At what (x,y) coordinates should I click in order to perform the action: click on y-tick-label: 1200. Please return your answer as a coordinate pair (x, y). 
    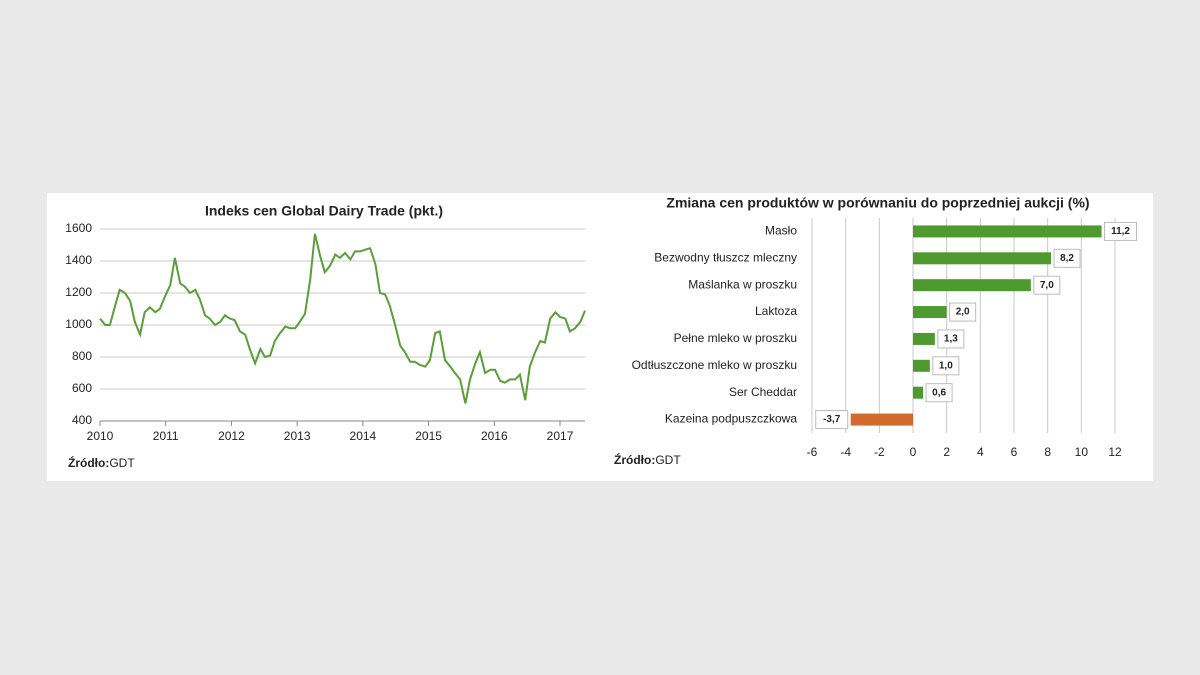
    Looking at the image, I should click on (78, 292).